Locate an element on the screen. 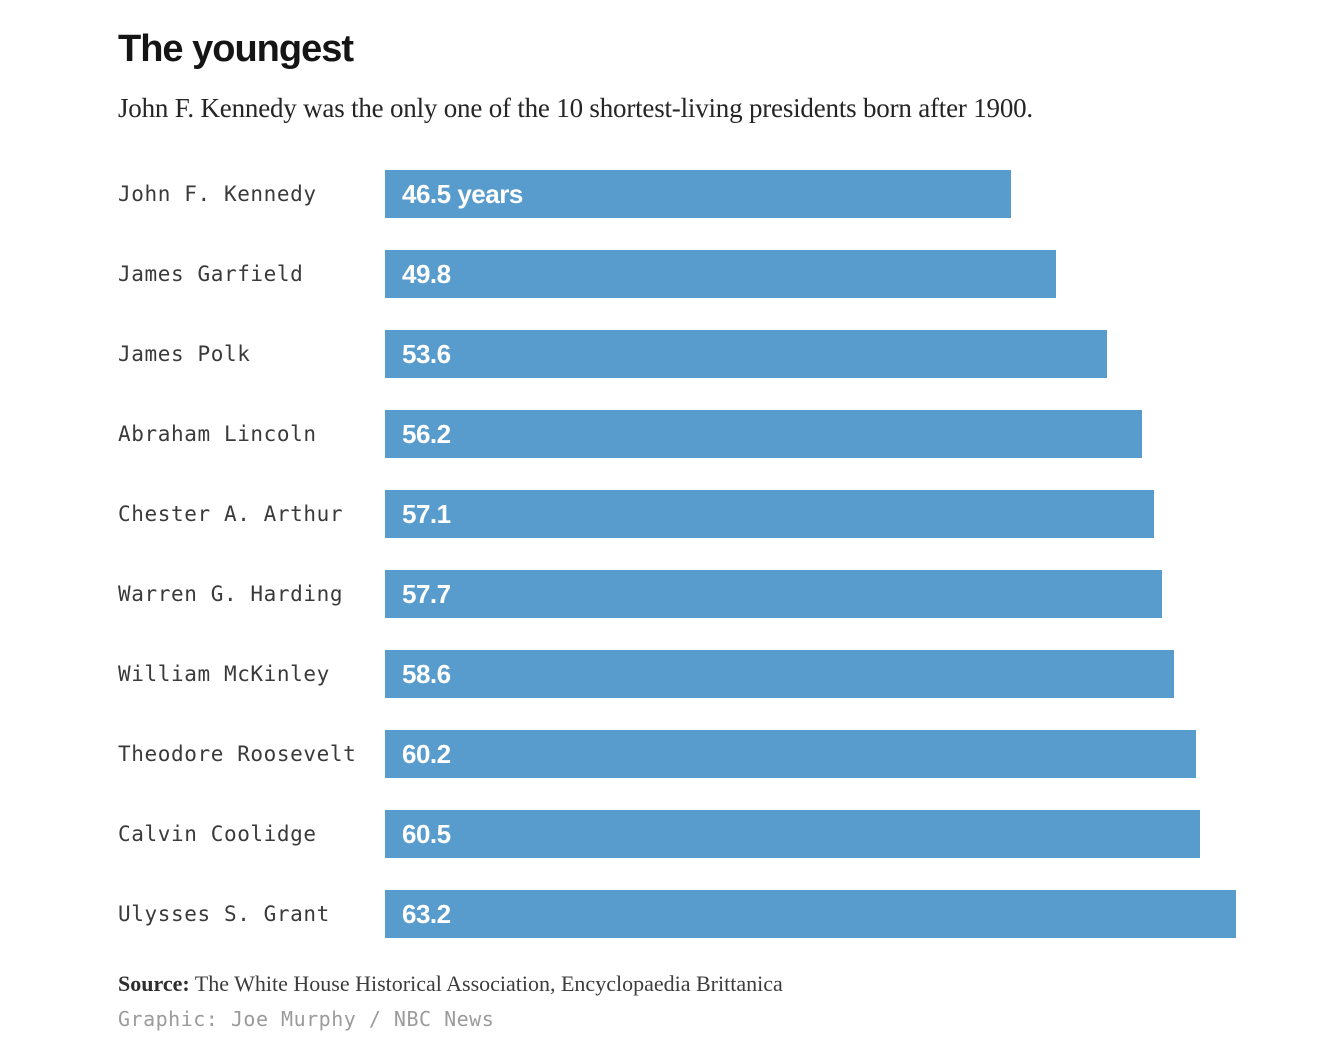 The height and width of the screenshot is (1041, 1327). bar-track: 49.8 is located at coordinates (810, 274).